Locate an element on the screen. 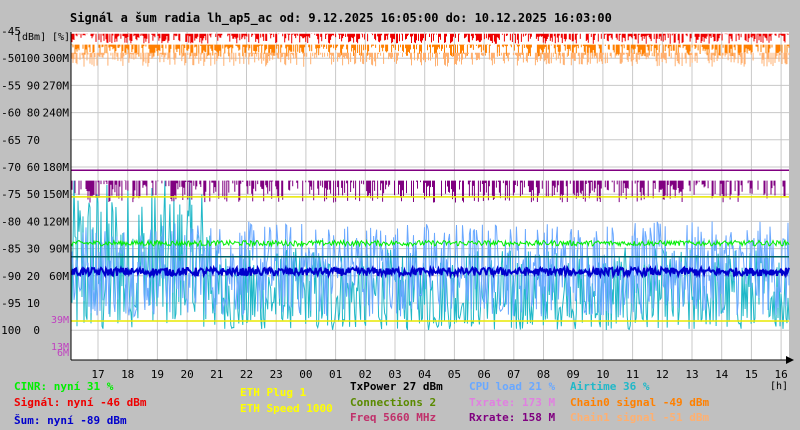 Image resolution: width=800 pixels, height=430 pixels. x-tick-label: 12 is located at coordinates (662, 374).